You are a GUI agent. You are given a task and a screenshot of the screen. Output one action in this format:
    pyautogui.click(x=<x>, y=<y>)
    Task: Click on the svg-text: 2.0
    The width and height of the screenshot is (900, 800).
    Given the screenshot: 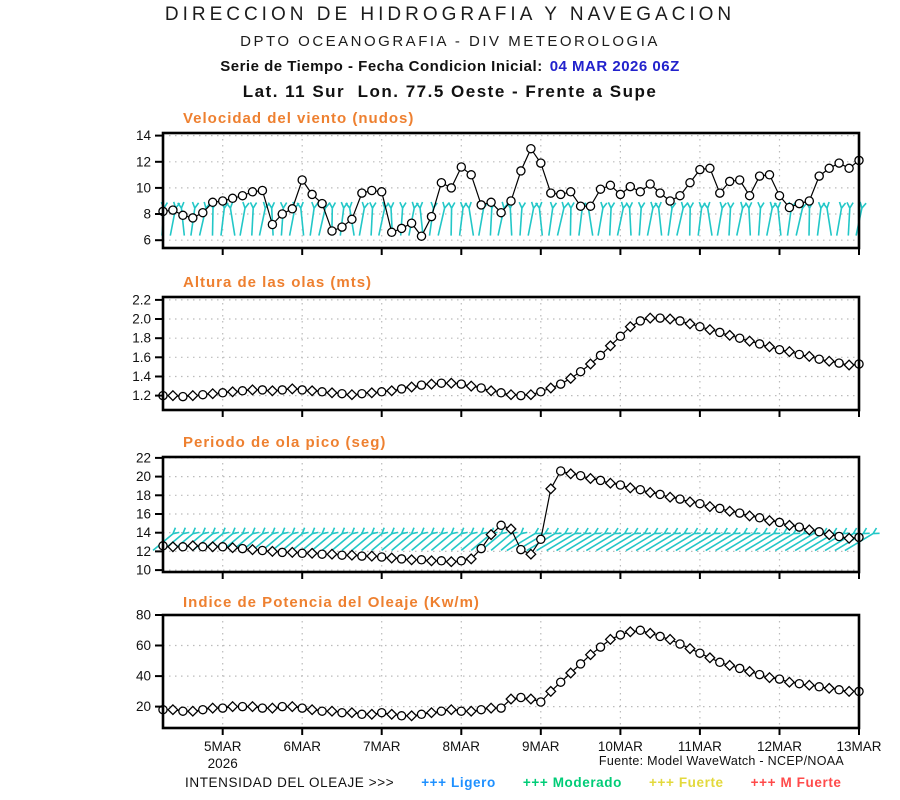 What is the action you would take?
    pyautogui.click(x=141, y=319)
    